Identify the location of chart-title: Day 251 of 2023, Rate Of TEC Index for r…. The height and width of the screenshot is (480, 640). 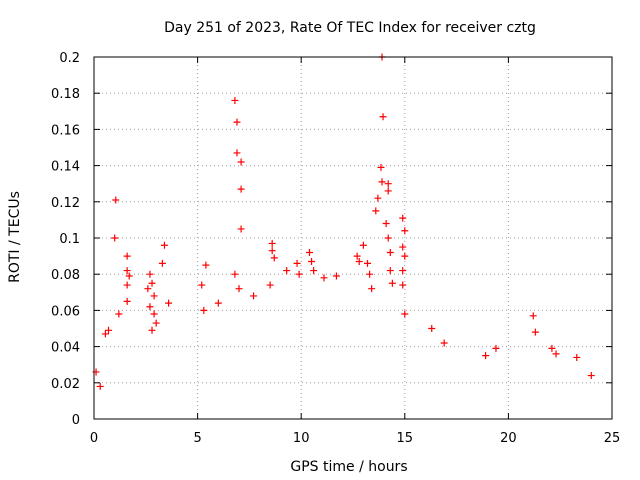
(350, 28).